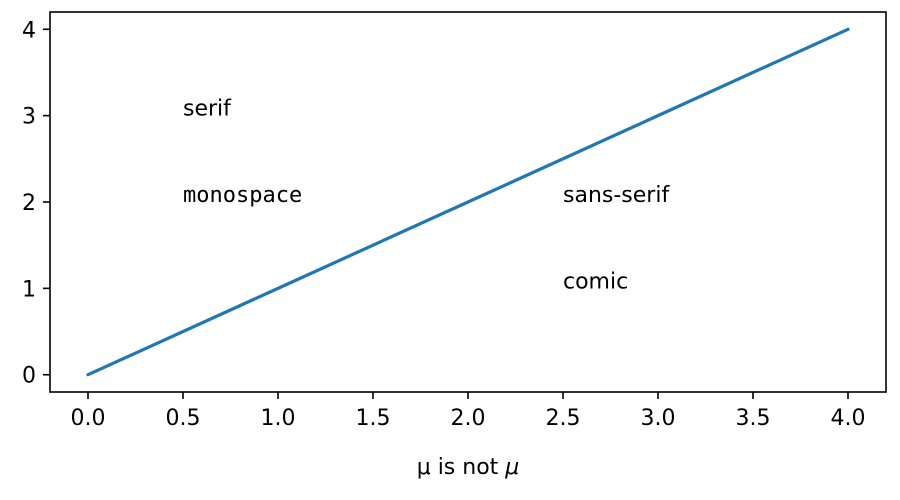 The image size is (900, 500). I want to click on annotation-monospace: monospace, so click(242, 195).